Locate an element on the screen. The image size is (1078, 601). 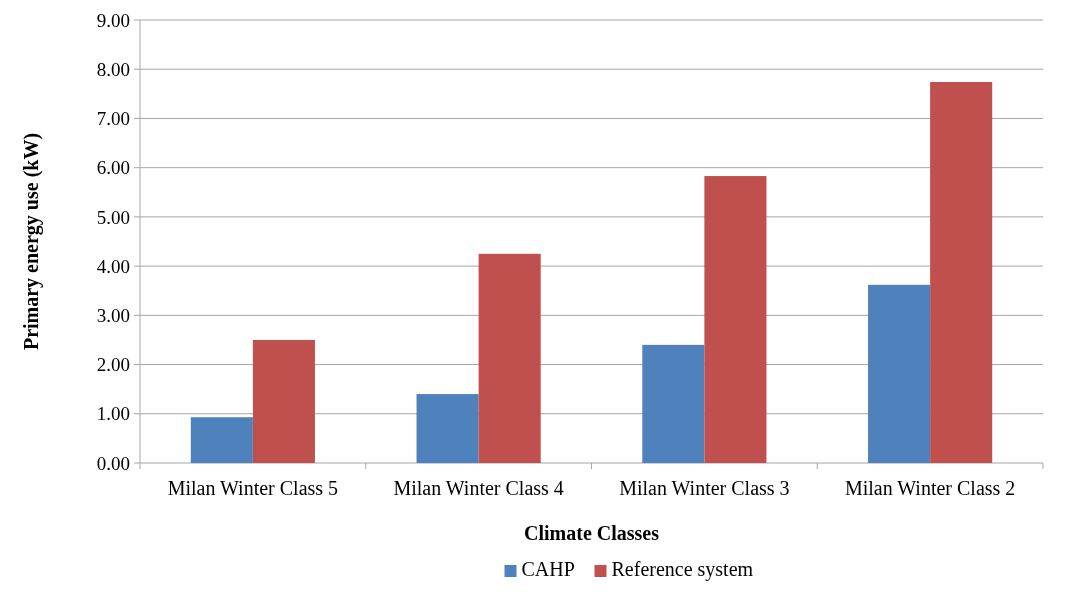
x-axis-title: Climate Classes is located at coordinates (592, 533).